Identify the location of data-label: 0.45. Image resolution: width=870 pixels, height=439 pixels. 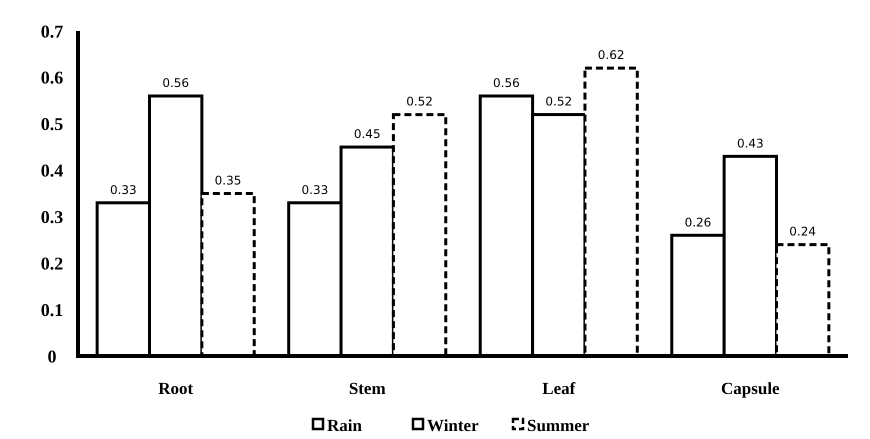
(367, 134).